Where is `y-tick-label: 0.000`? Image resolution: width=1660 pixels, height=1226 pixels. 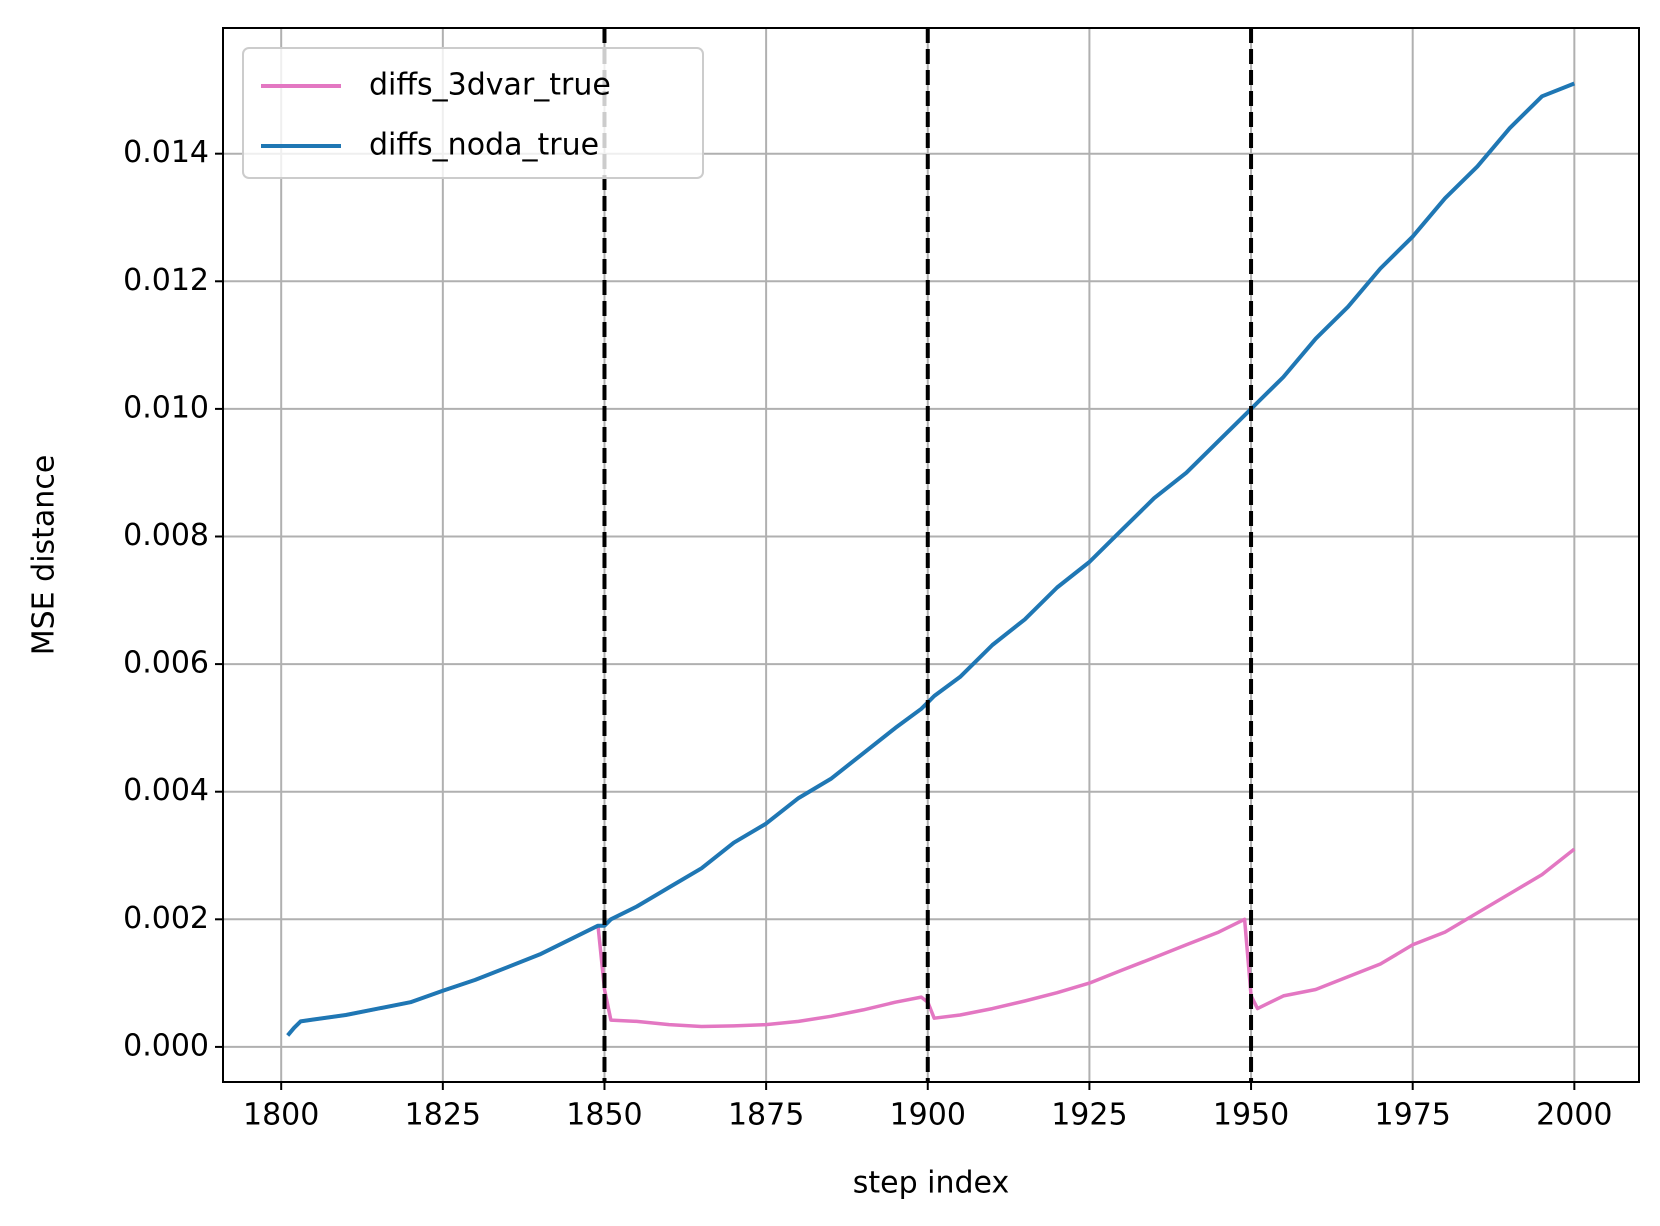 y-tick-label: 0.000 is located at coordinates (166, 1045).